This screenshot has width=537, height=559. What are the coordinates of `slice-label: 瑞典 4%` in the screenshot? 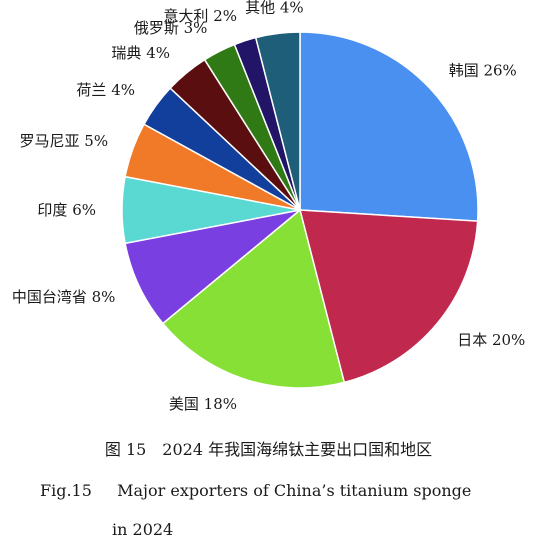 It's located at (140, 53).